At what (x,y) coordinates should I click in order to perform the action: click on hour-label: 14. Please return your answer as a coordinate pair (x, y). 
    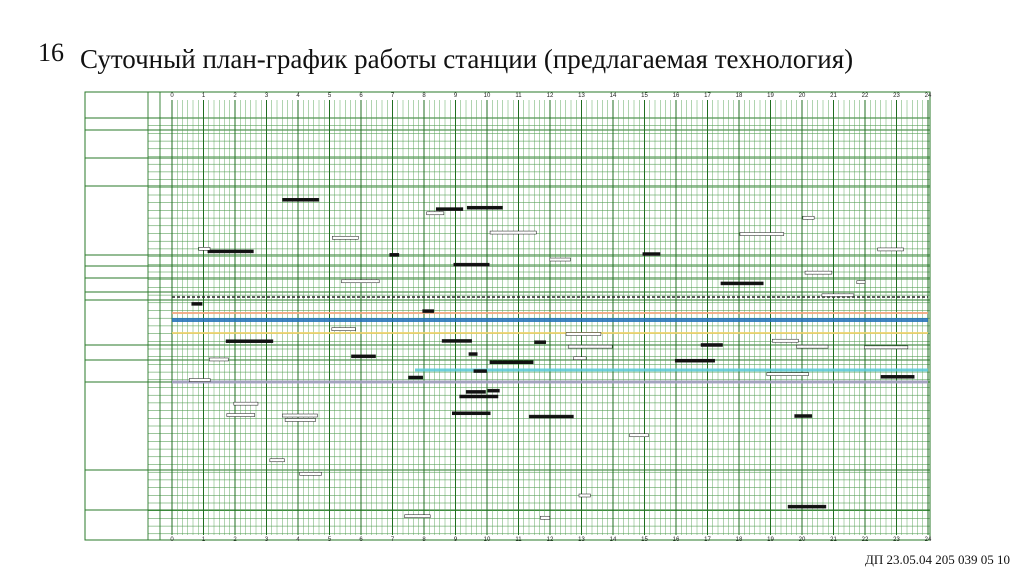
    Looking at the image, I should click on (613, 96).